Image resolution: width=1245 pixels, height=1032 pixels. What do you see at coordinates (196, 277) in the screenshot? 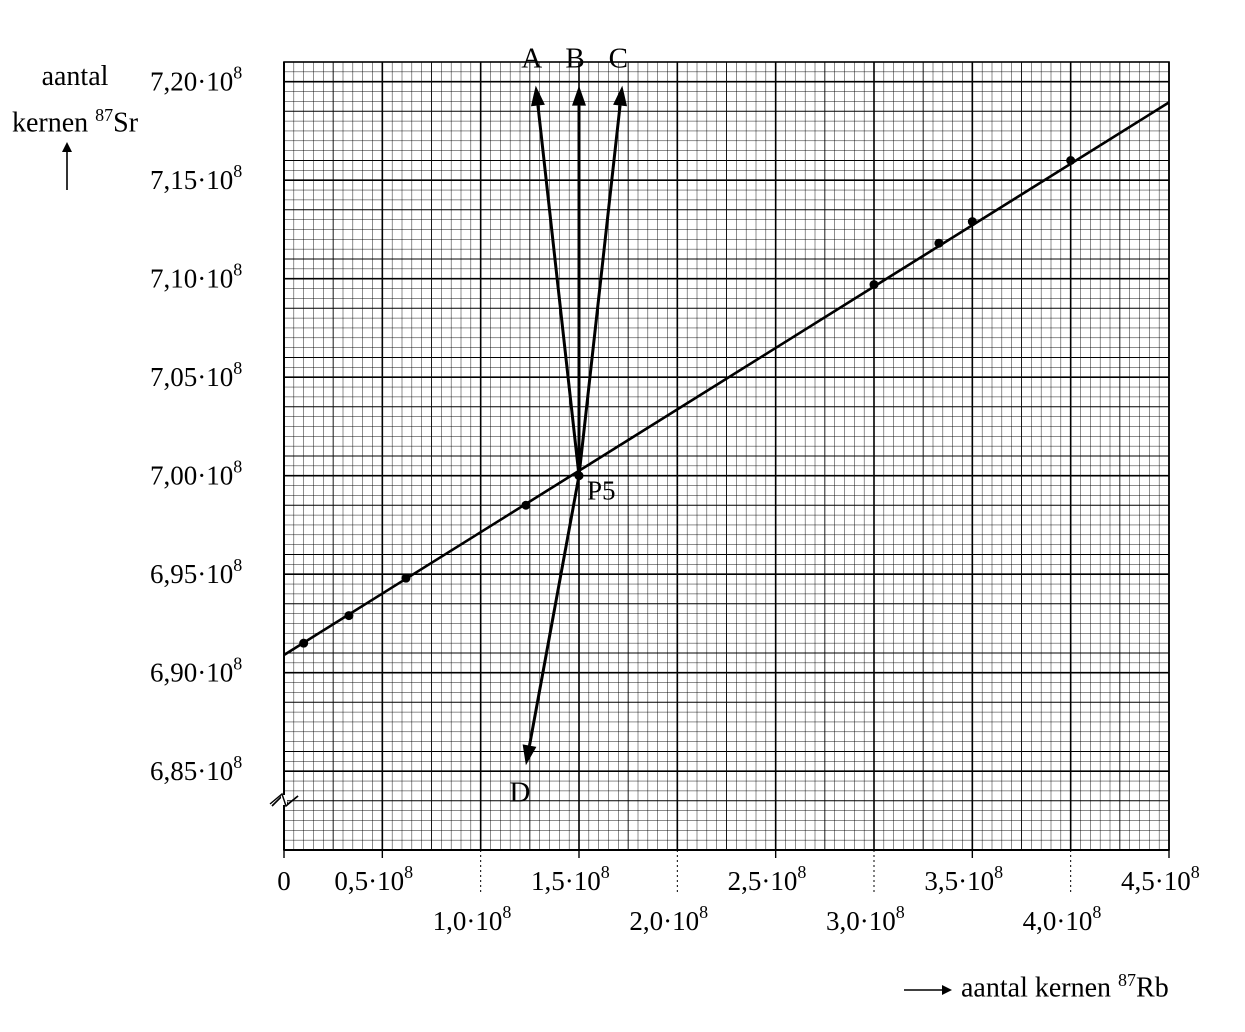
I see `y-tick-label: 7,10·10⁸` at bounding box center [196, 277].